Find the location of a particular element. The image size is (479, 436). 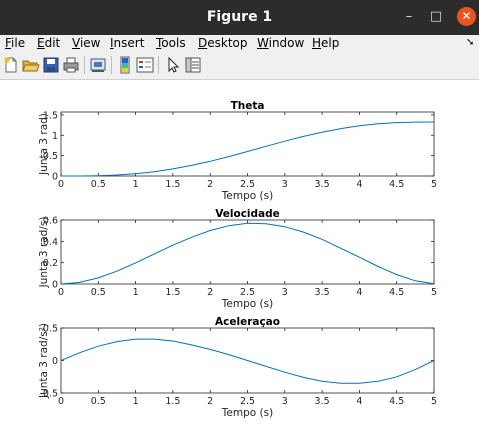

y-tick-label: 1.5 is located at coordinates (50, 115).